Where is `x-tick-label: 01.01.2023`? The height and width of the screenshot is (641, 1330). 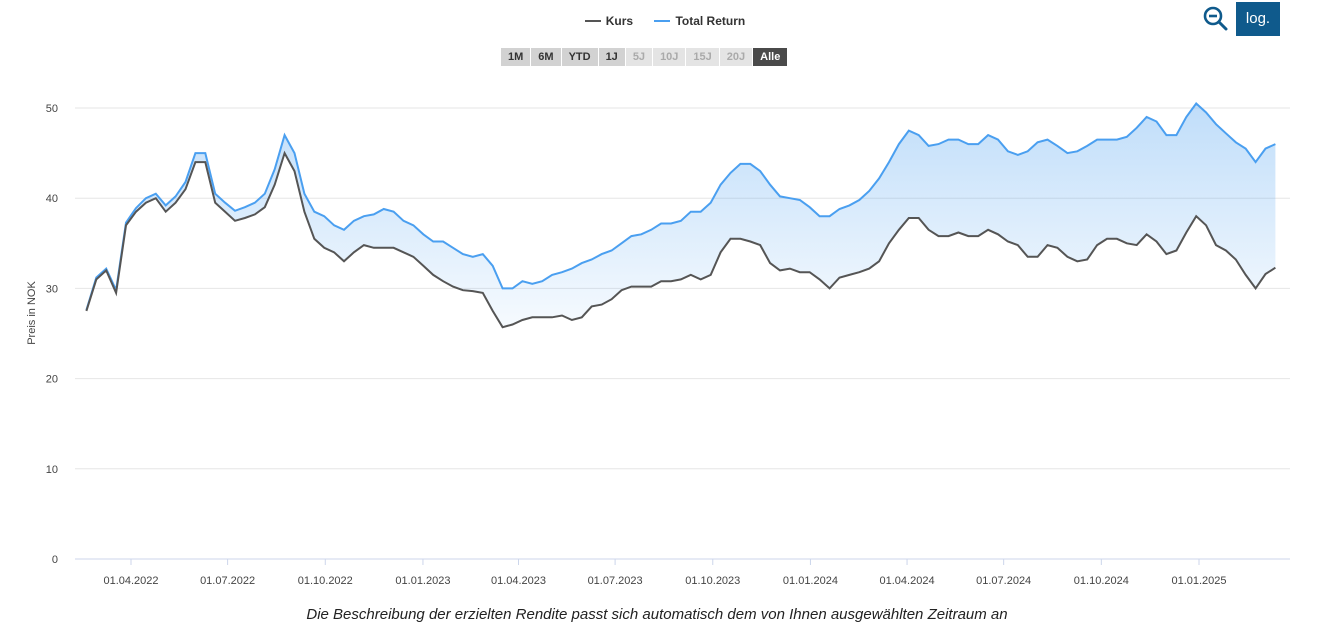
x-tick-label: 01.01.2023 is located at coordinates (422, 581).